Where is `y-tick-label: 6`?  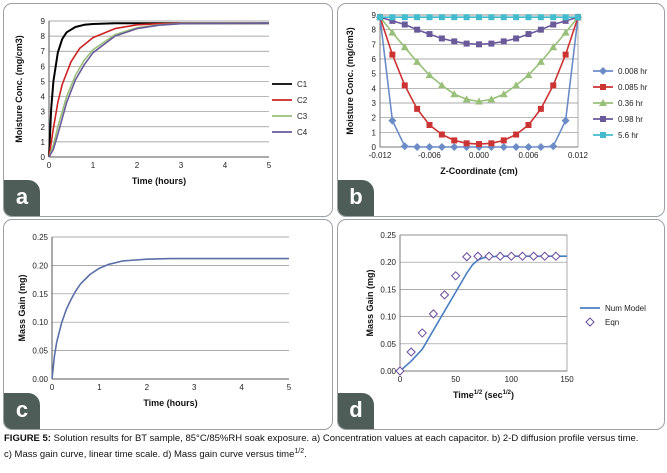 y-tick-label: 6 is located at coordinates (374, 59).